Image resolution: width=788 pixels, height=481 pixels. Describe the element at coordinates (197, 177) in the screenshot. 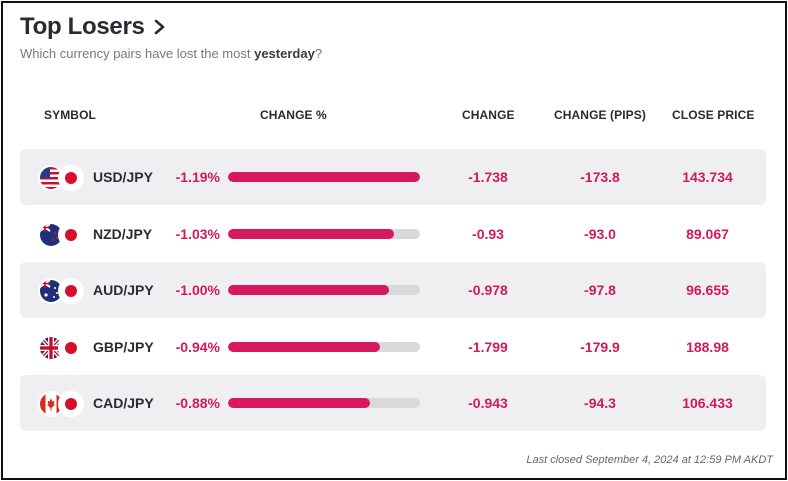

I see `change-percent: -1.19%` at that location.